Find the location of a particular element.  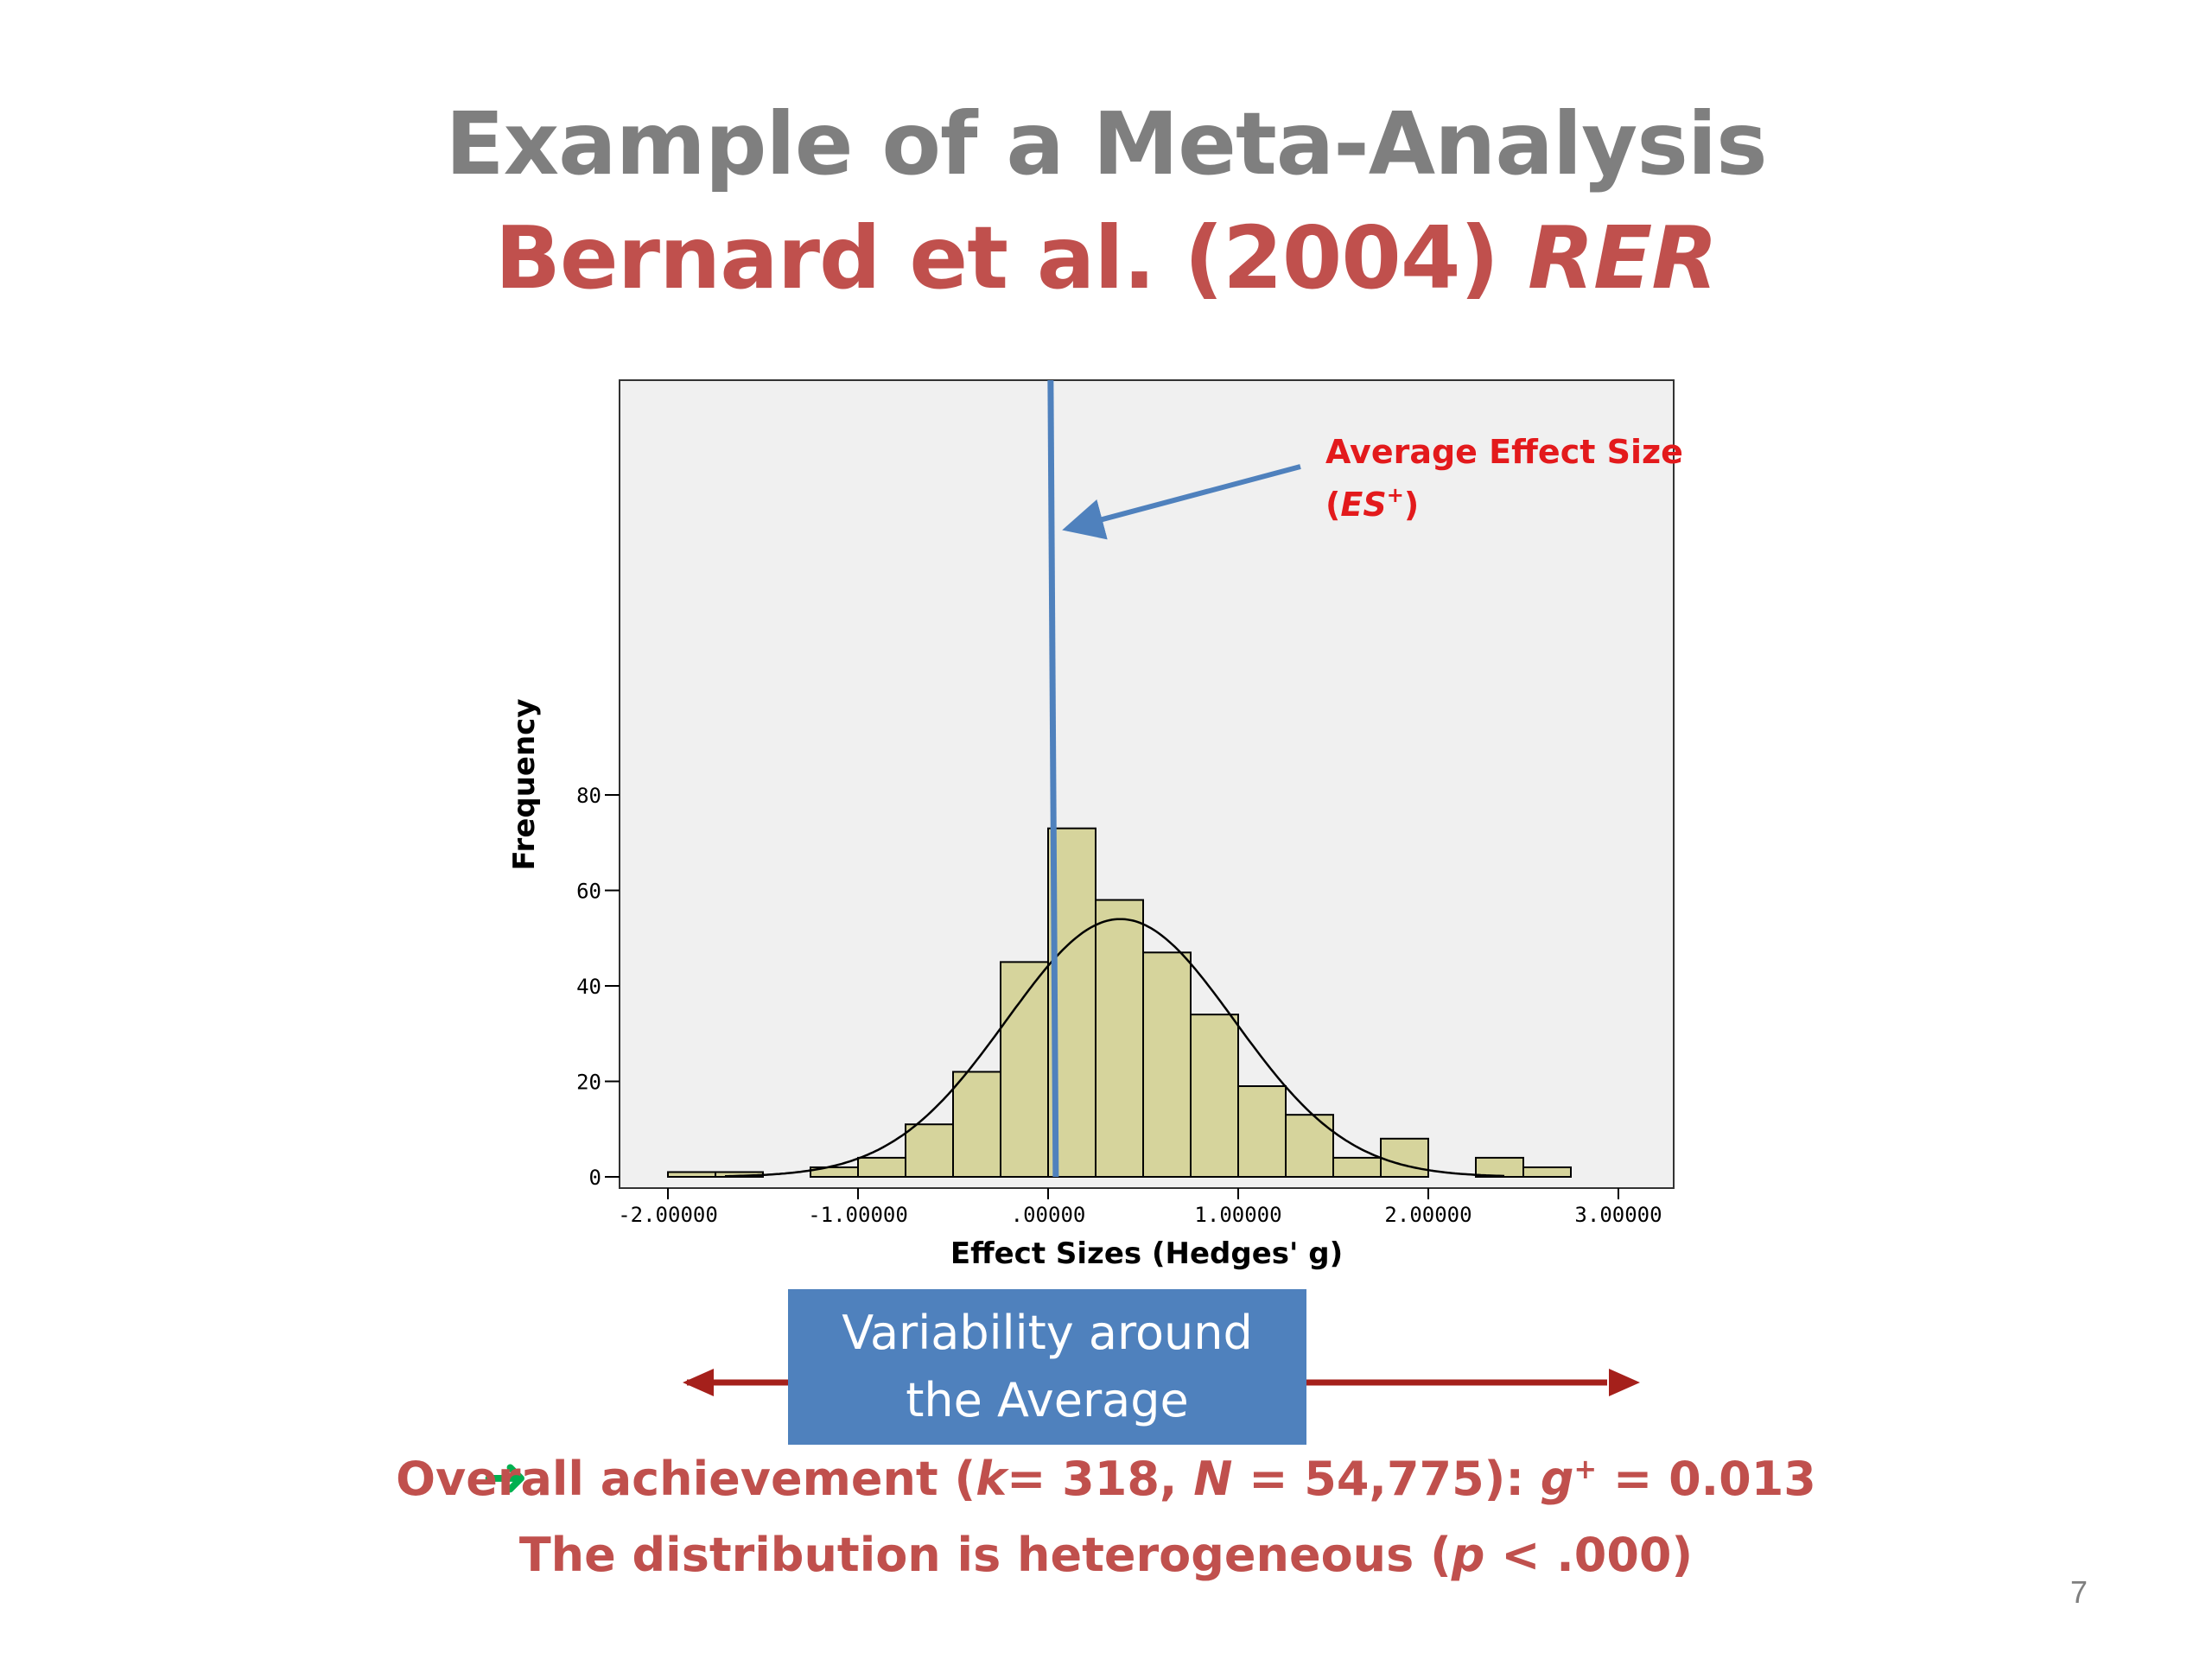

x-tick-label: 1.00000 is located at coordinates (1237, 1215).